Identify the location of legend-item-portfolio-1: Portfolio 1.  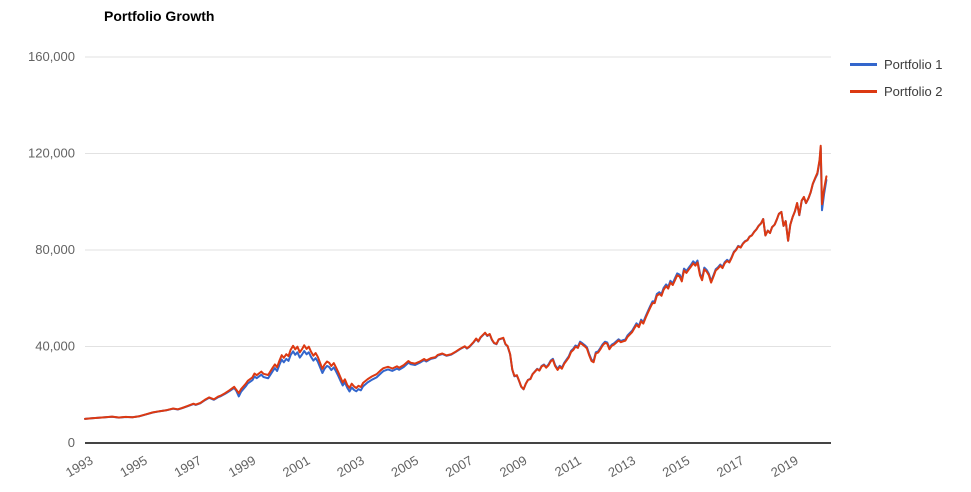
(896, 64).